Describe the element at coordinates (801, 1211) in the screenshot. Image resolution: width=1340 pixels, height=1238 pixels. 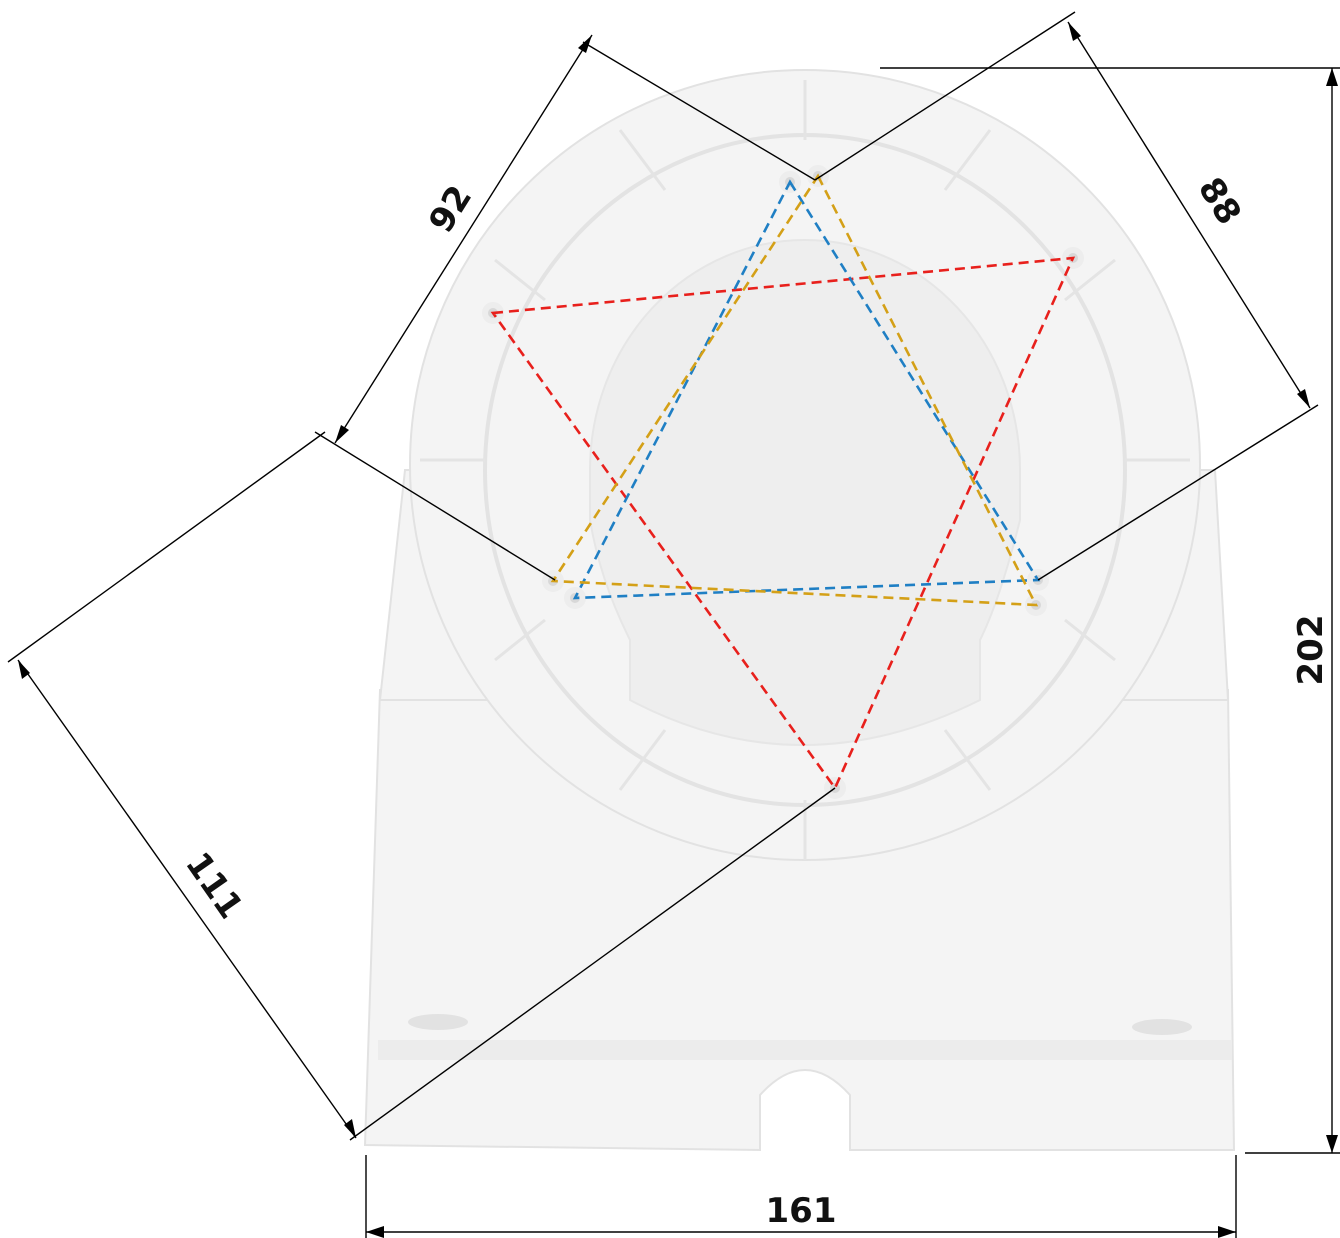
I see `dimension-label-width: 161` at that location.